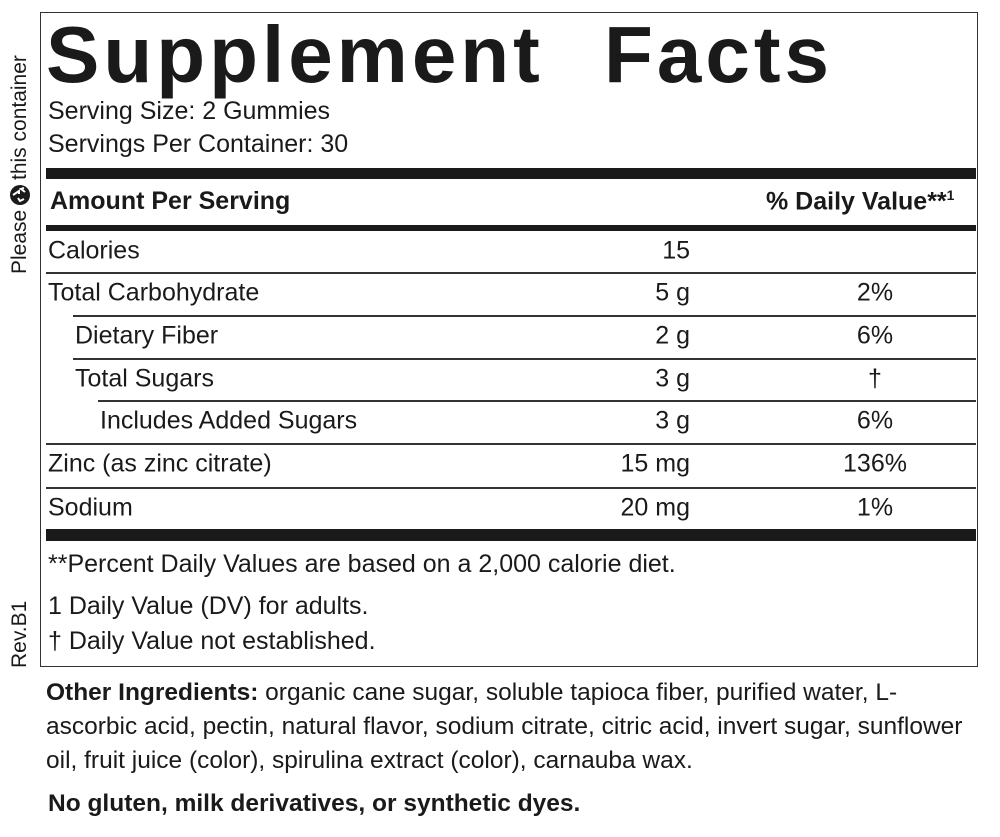  Describe the element at coordinates (875, 378) in the screenshot. I see `nutrient-daily-value: †` at that location.